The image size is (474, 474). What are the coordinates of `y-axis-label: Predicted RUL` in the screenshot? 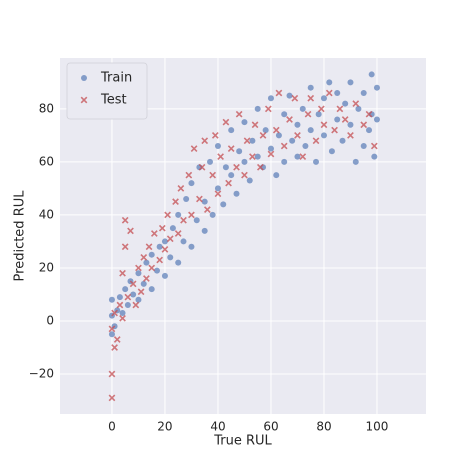 It's located at (20, 236).